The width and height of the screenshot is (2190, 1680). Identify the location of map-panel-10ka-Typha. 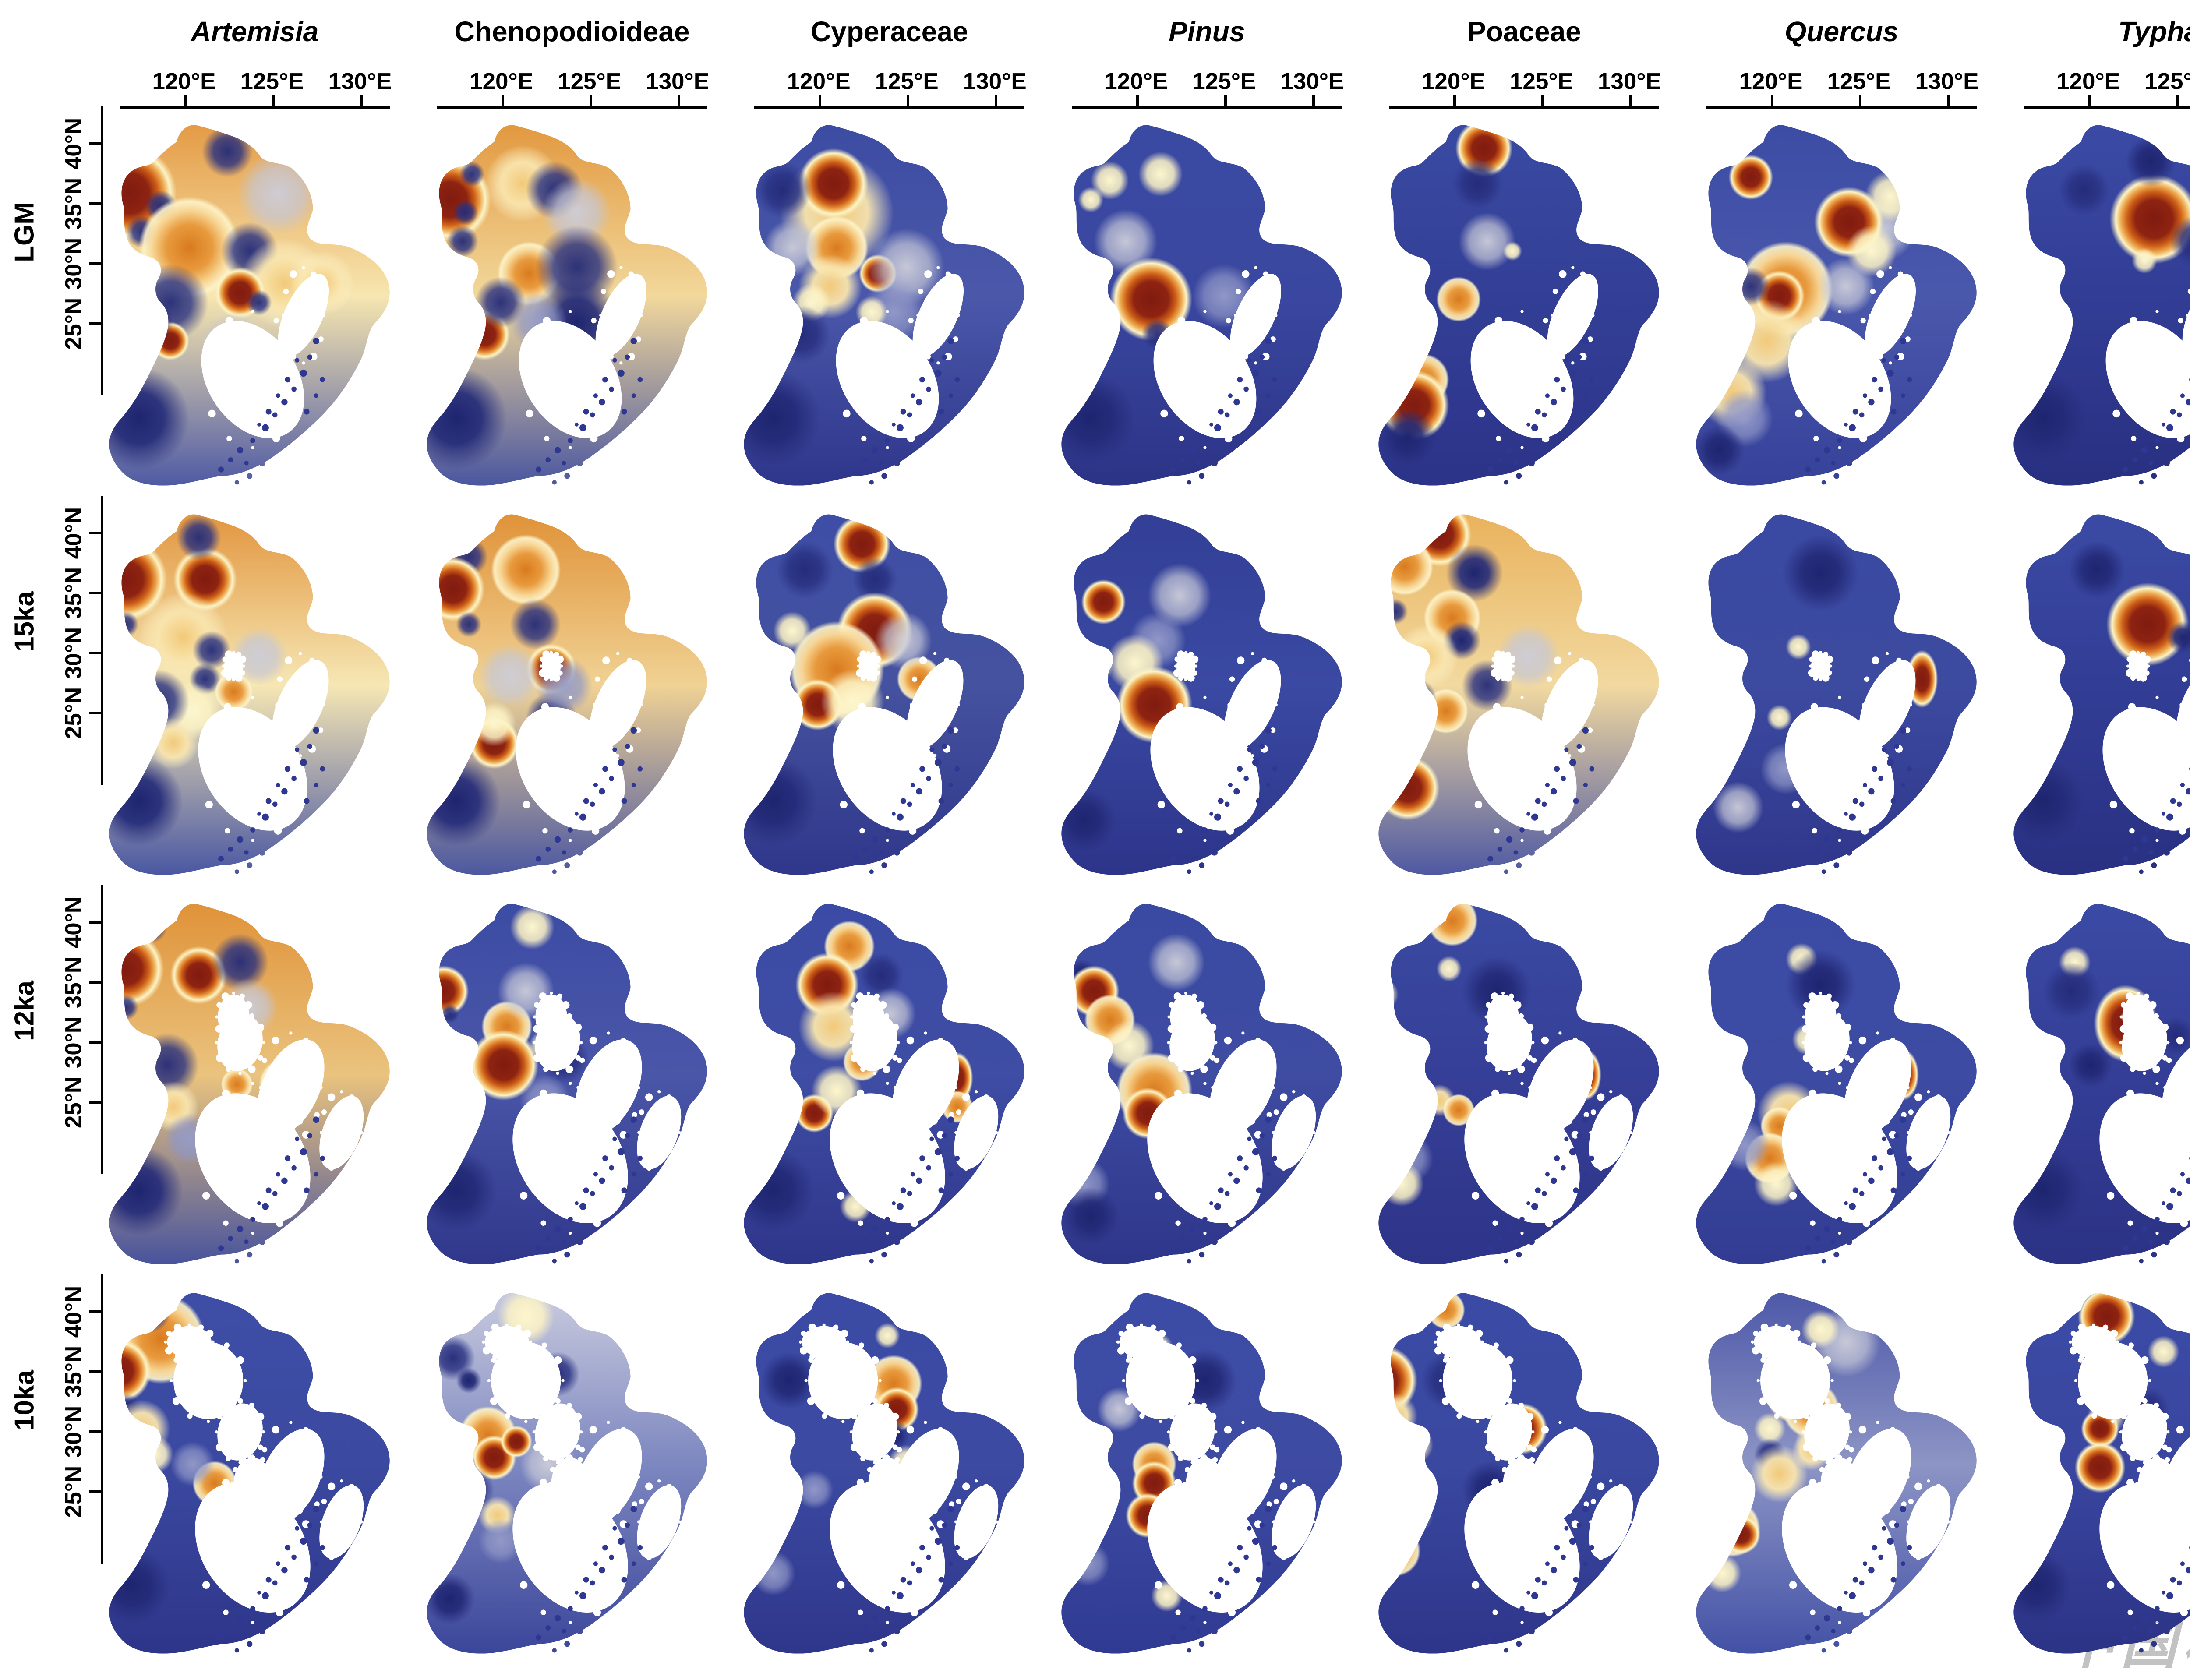
(2101, 1473).